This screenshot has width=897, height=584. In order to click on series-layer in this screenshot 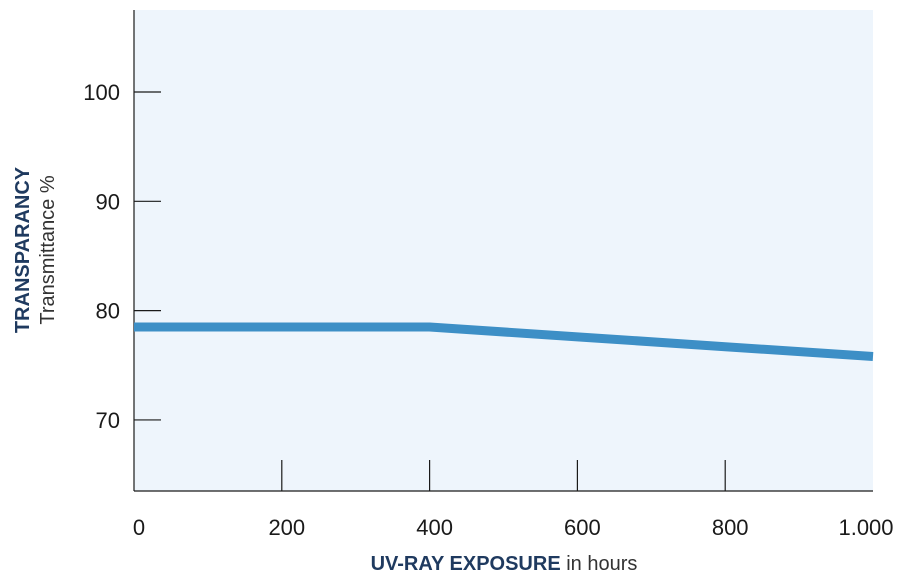, I will do `click(504, 342)`.